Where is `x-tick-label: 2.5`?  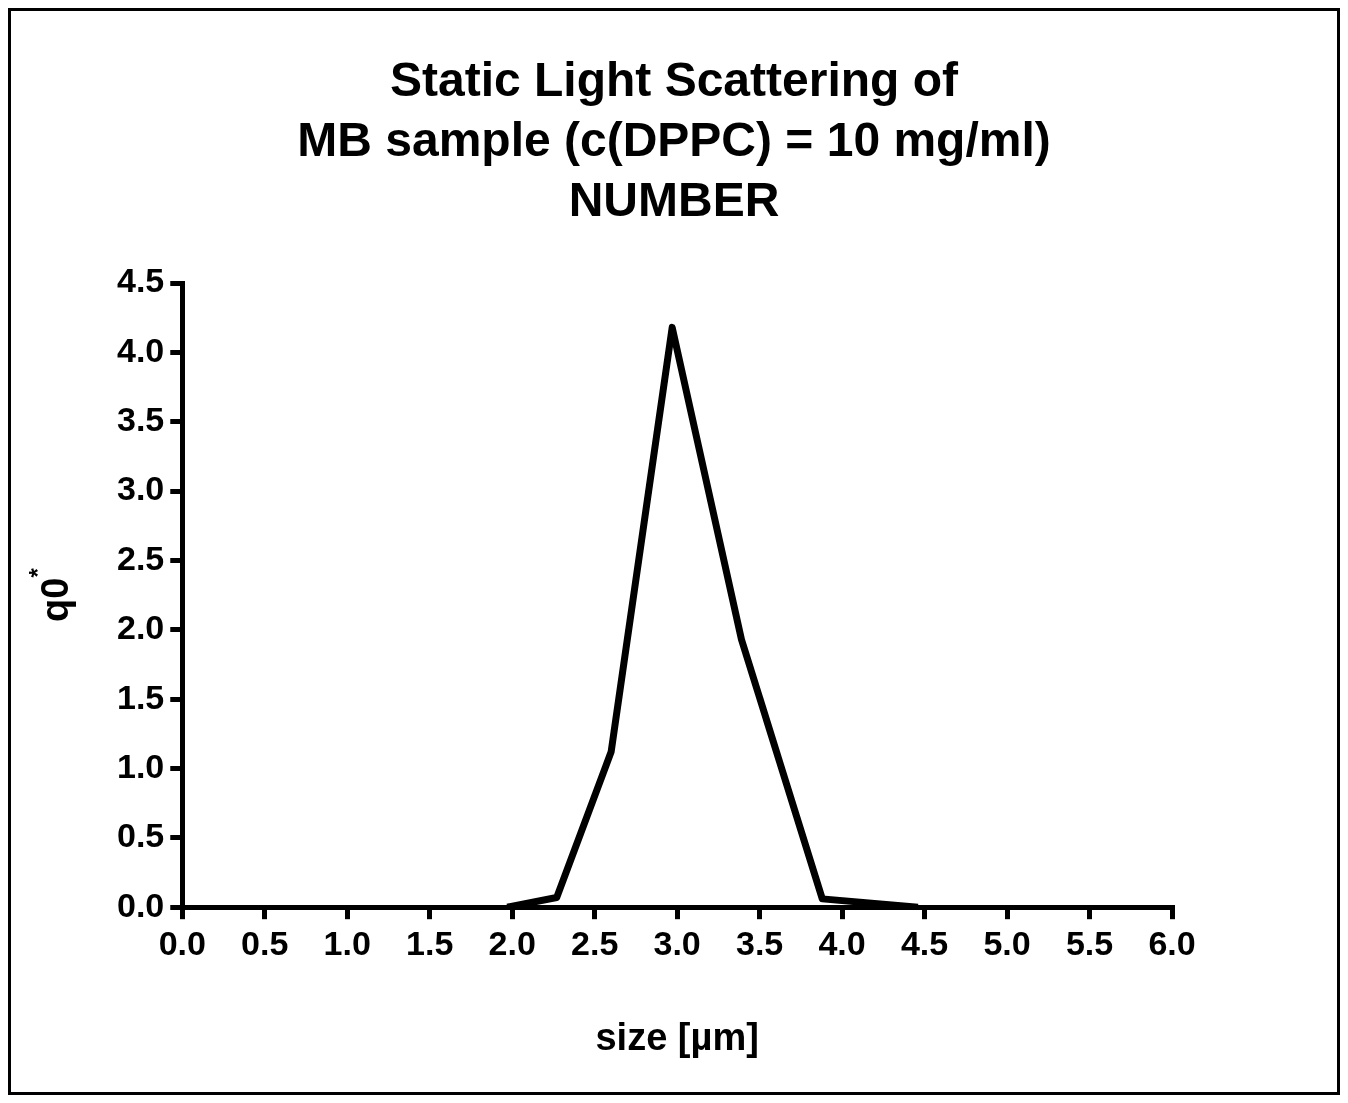
x-tick-label: 2.5 is located at coordinates (595, 942).